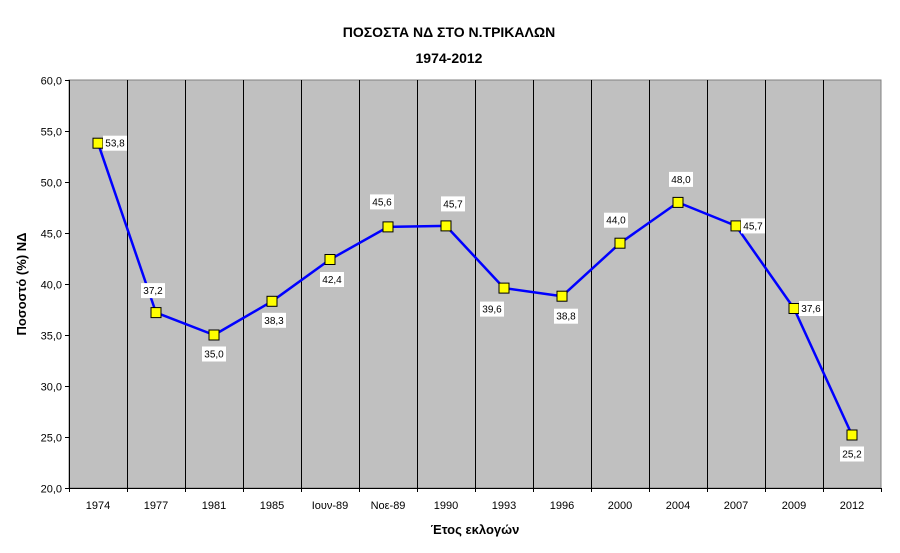 The height and width of the screenshot is (553, 900). I want to click on data-label-text: 37,2, so click(153, 291).